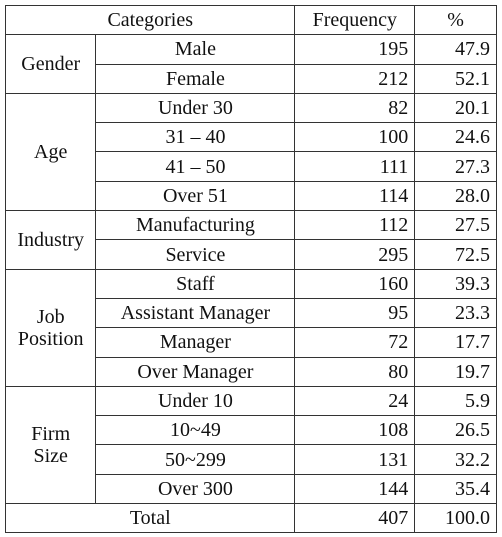 This screenshot has height=537, width=502. I want to click on category: Assistant Manager, so click(195, 313).